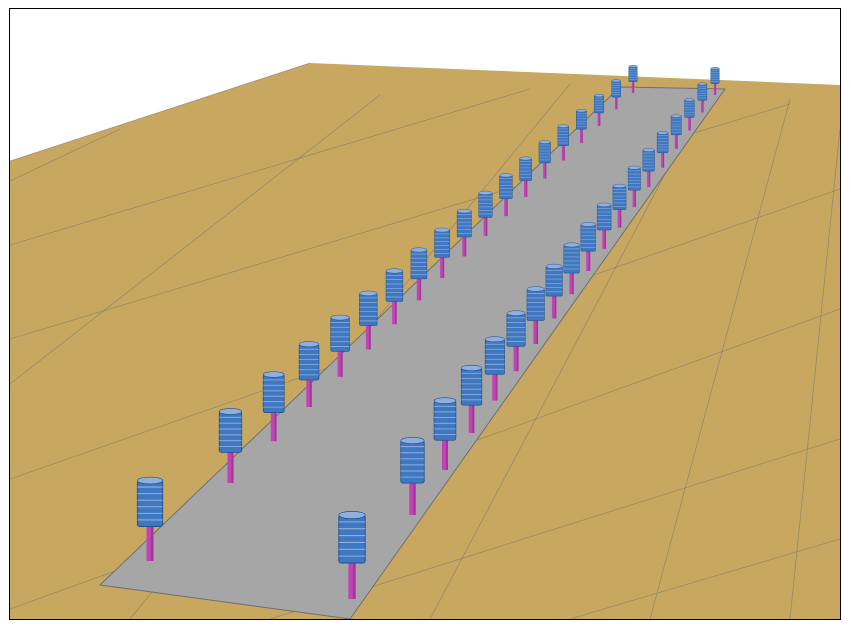  I want to click on grid-line, so click(720, 358).